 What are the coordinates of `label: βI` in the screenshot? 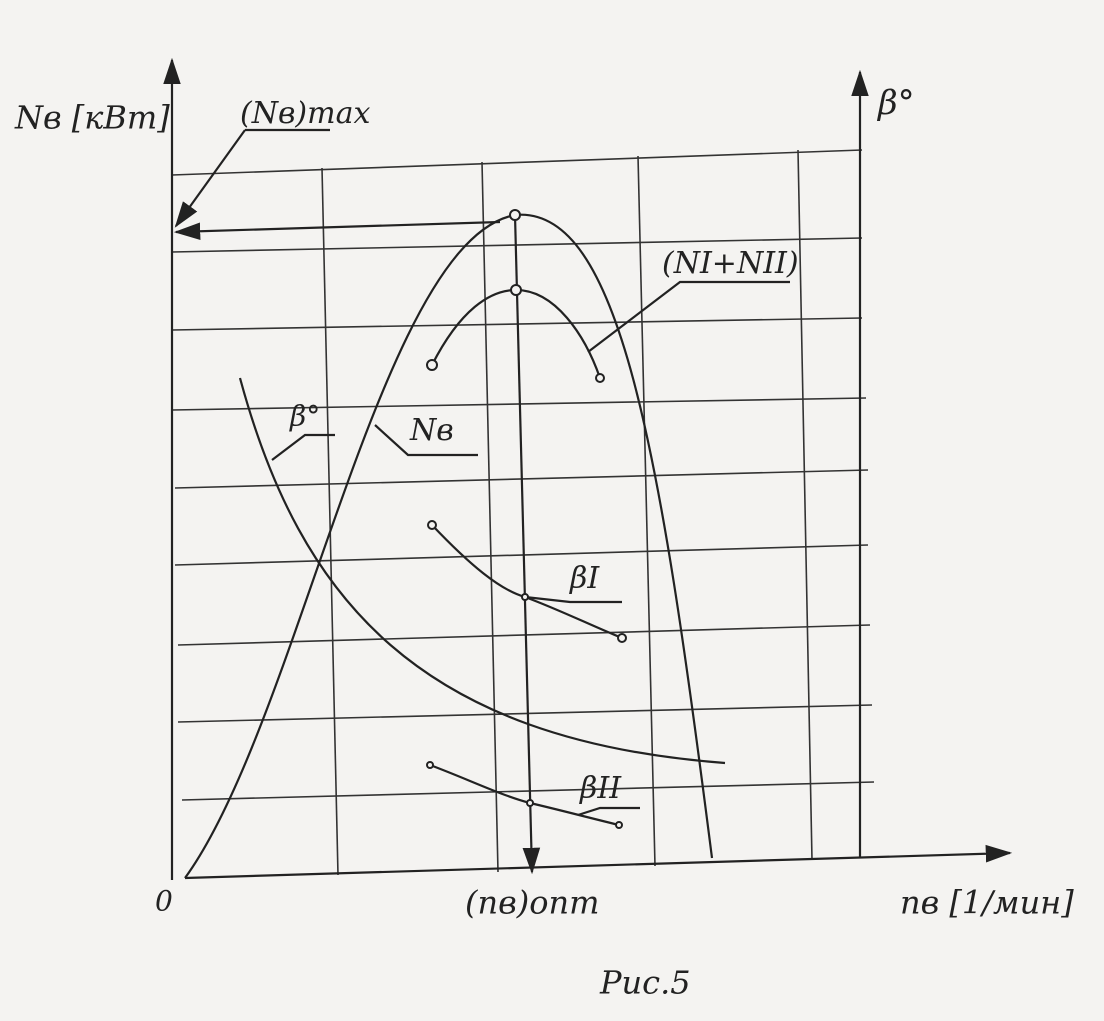 It's located at (584, 578).